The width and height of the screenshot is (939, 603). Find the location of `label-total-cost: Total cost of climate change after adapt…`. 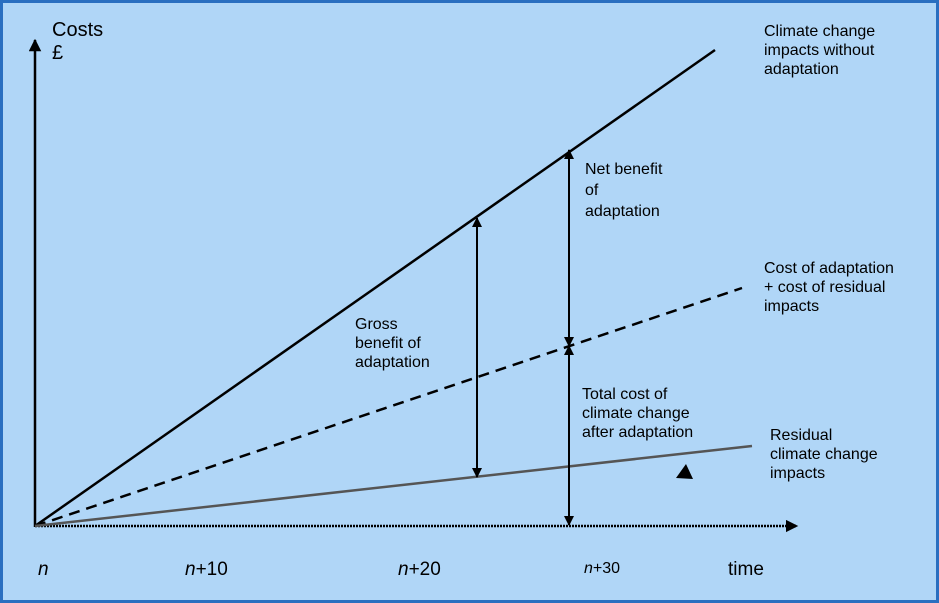

label-total-cost: Total cost of climate change after adapt… is located at coordinates (638, 413).